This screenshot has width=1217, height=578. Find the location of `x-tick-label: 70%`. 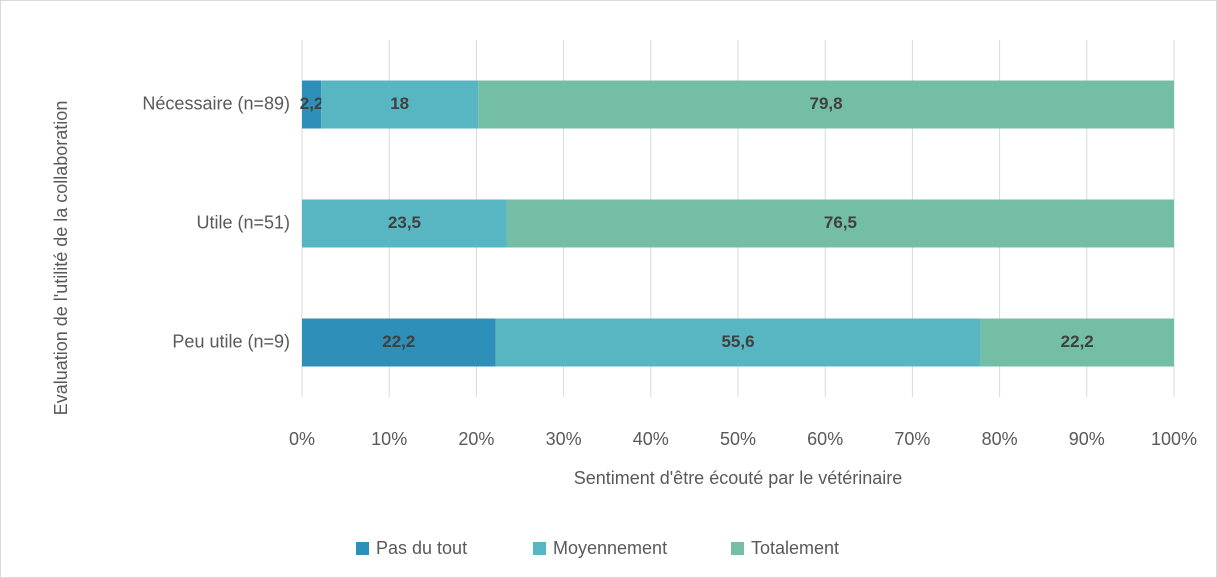

x-tick-label: 70% is located at coordinates (912, 439).